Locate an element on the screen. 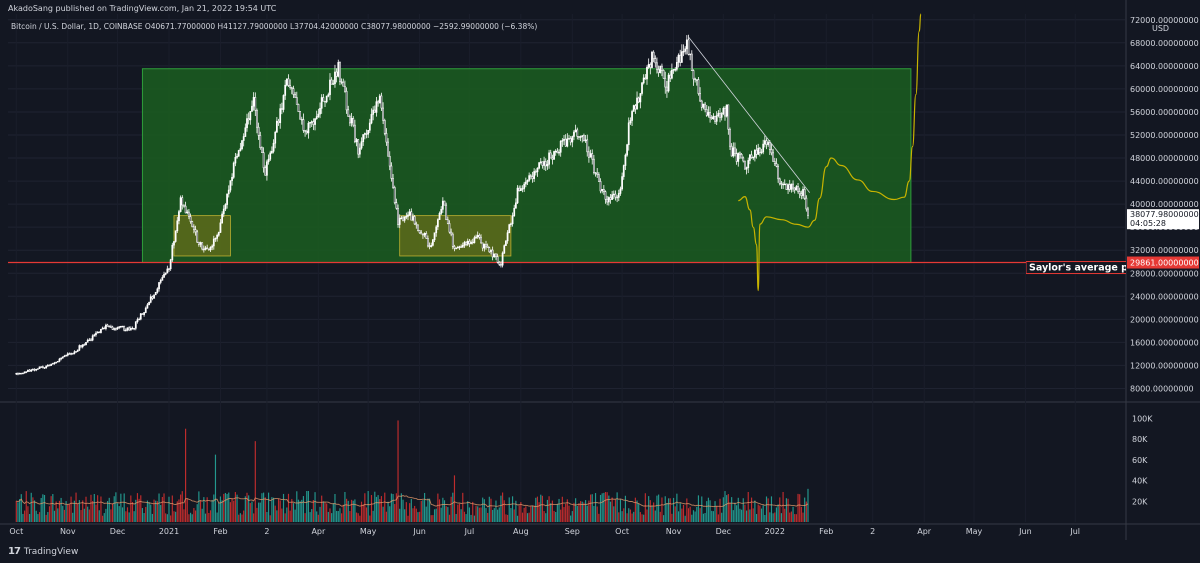 The image size is (1200, 563). tradingview-logo: 17 TradingView is located at coordinates (43, 551).